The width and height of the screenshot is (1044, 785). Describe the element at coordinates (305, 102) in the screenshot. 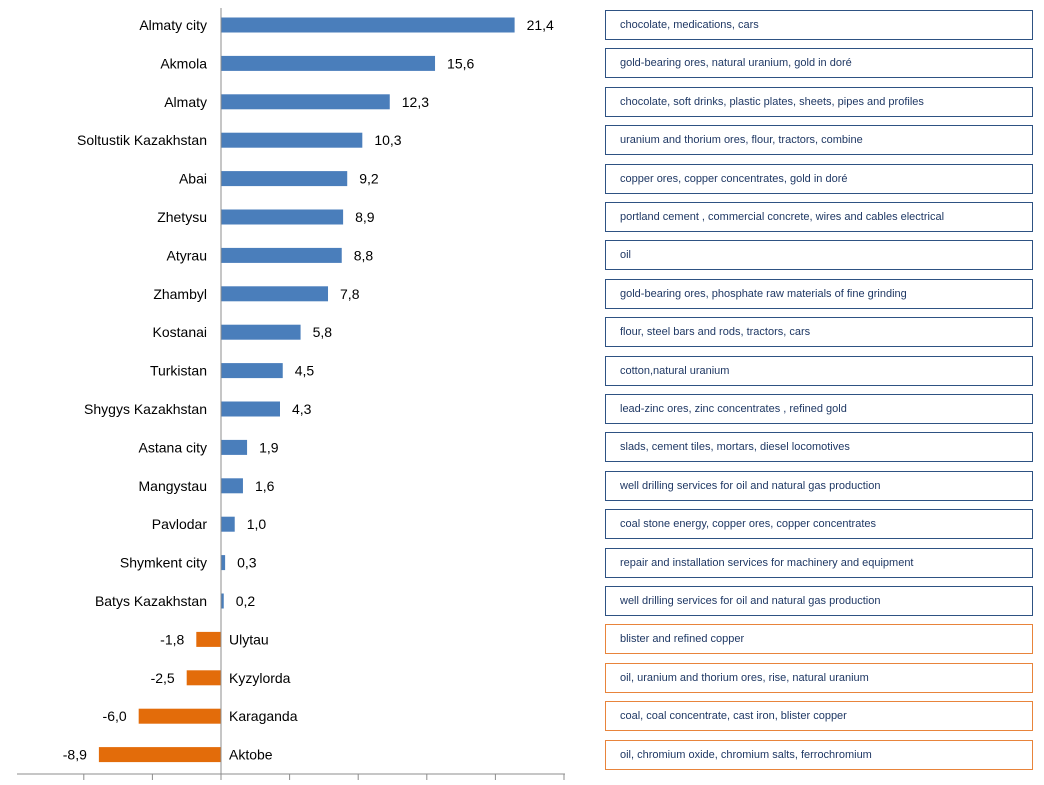

I see `bar-almaty` at that location.